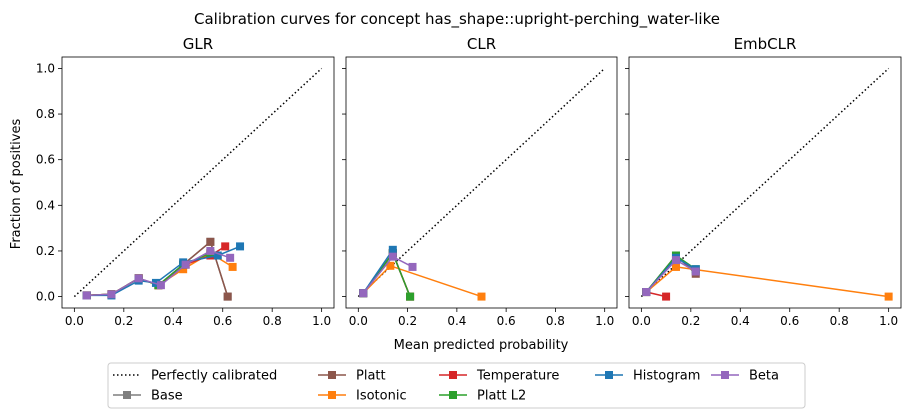  I want to click on legend-entry-platt: Platt, so click(352, 376).